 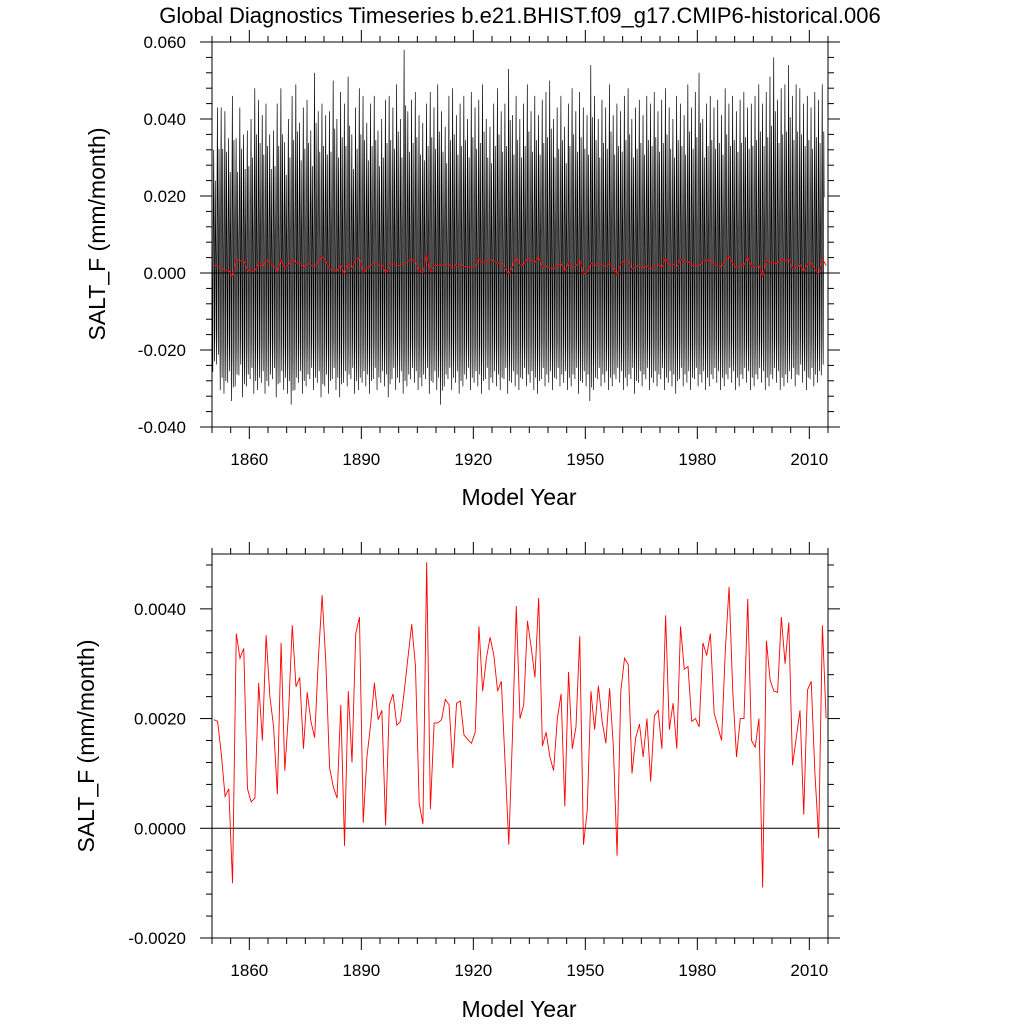 What do you see at coordinates (697, 970) in the screenshot?
I see `bottom-x-tick-label: 1980` at bounding box center [697, 970].